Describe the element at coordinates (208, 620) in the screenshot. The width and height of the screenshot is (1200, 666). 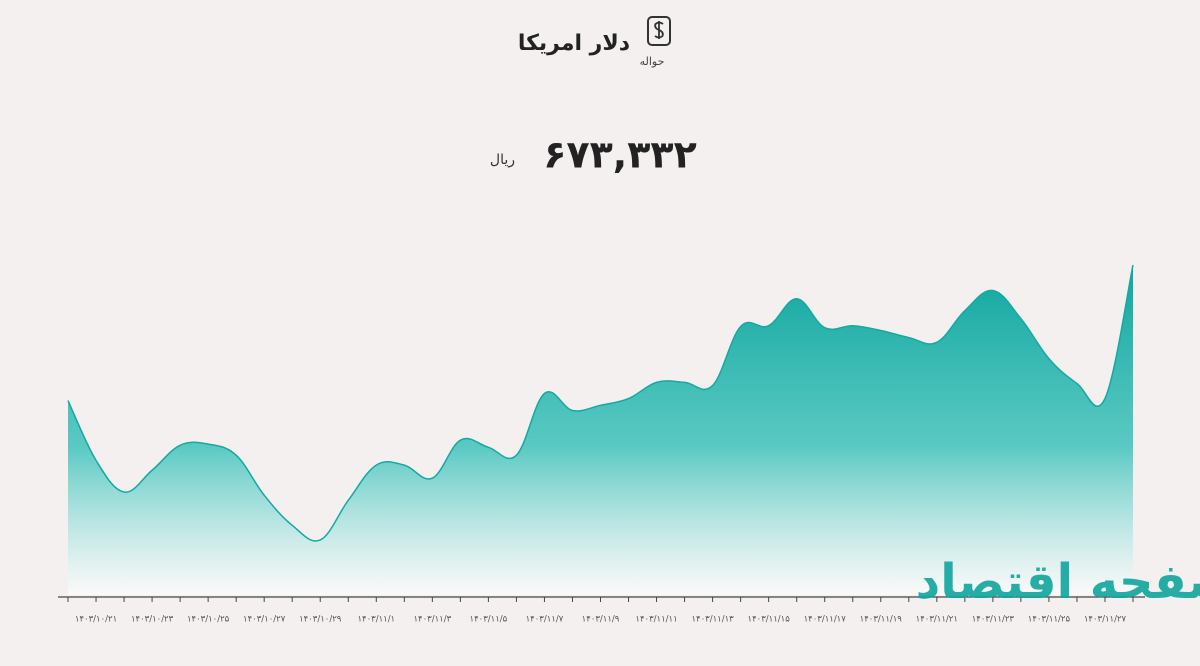
I see `x-tick-label: ۱۴۰۳/۱۰/۲۵` at that location.